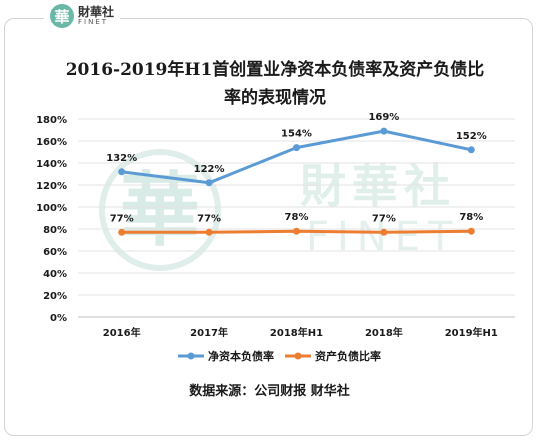 Image resolution: width=539 pixels, height=440 pixels. Describe the element at coordinates (96, 12) in the screenshot. I see `logo-name-cn: 財華社` at that location.